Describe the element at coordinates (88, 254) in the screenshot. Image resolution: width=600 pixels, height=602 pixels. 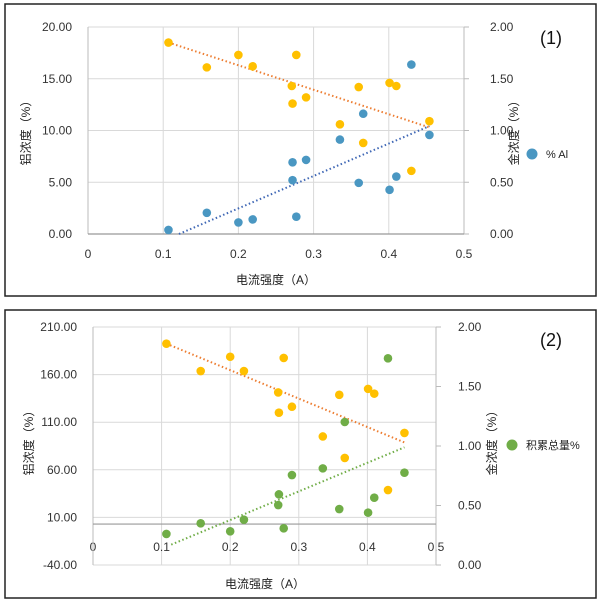
I see `x-tick-label: 0` at that location.